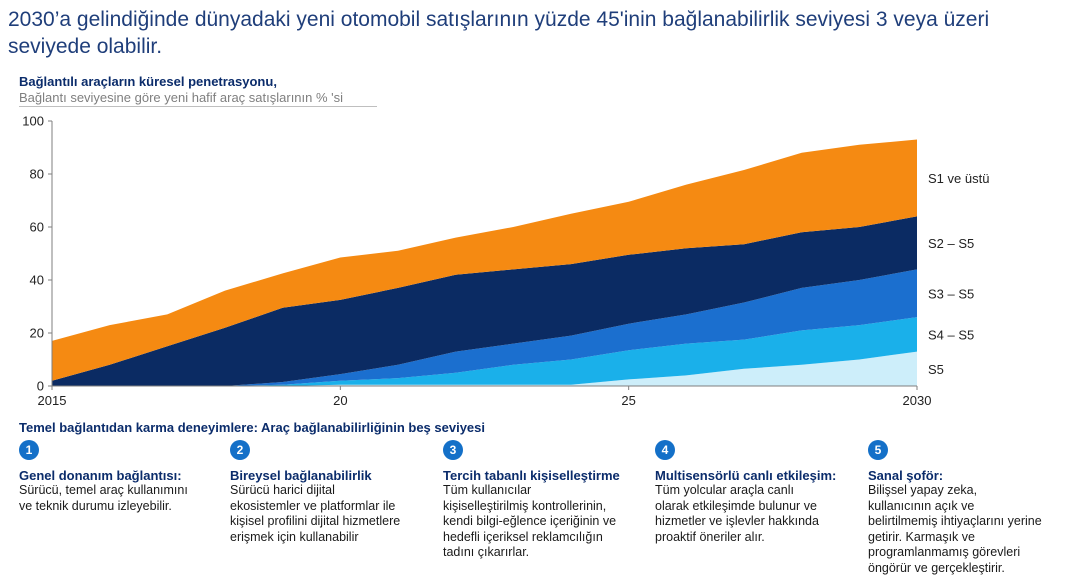 The image size is (1068, 580). I want to click on level-number-badge: 5, so click(878, 450).